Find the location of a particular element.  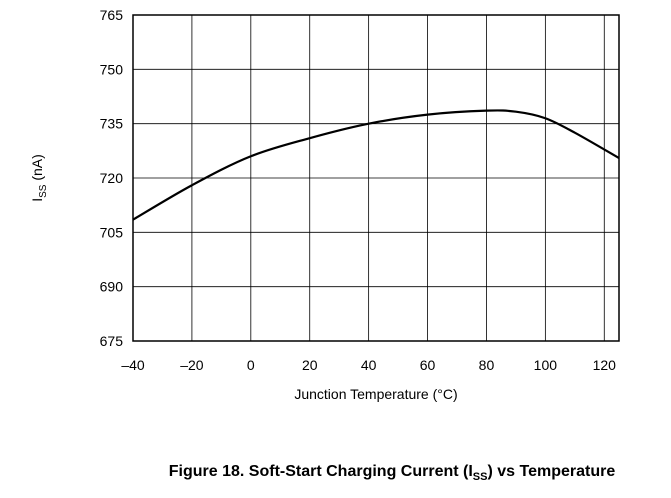

y-tick-label: 705 is located at coordinates (112, 232).